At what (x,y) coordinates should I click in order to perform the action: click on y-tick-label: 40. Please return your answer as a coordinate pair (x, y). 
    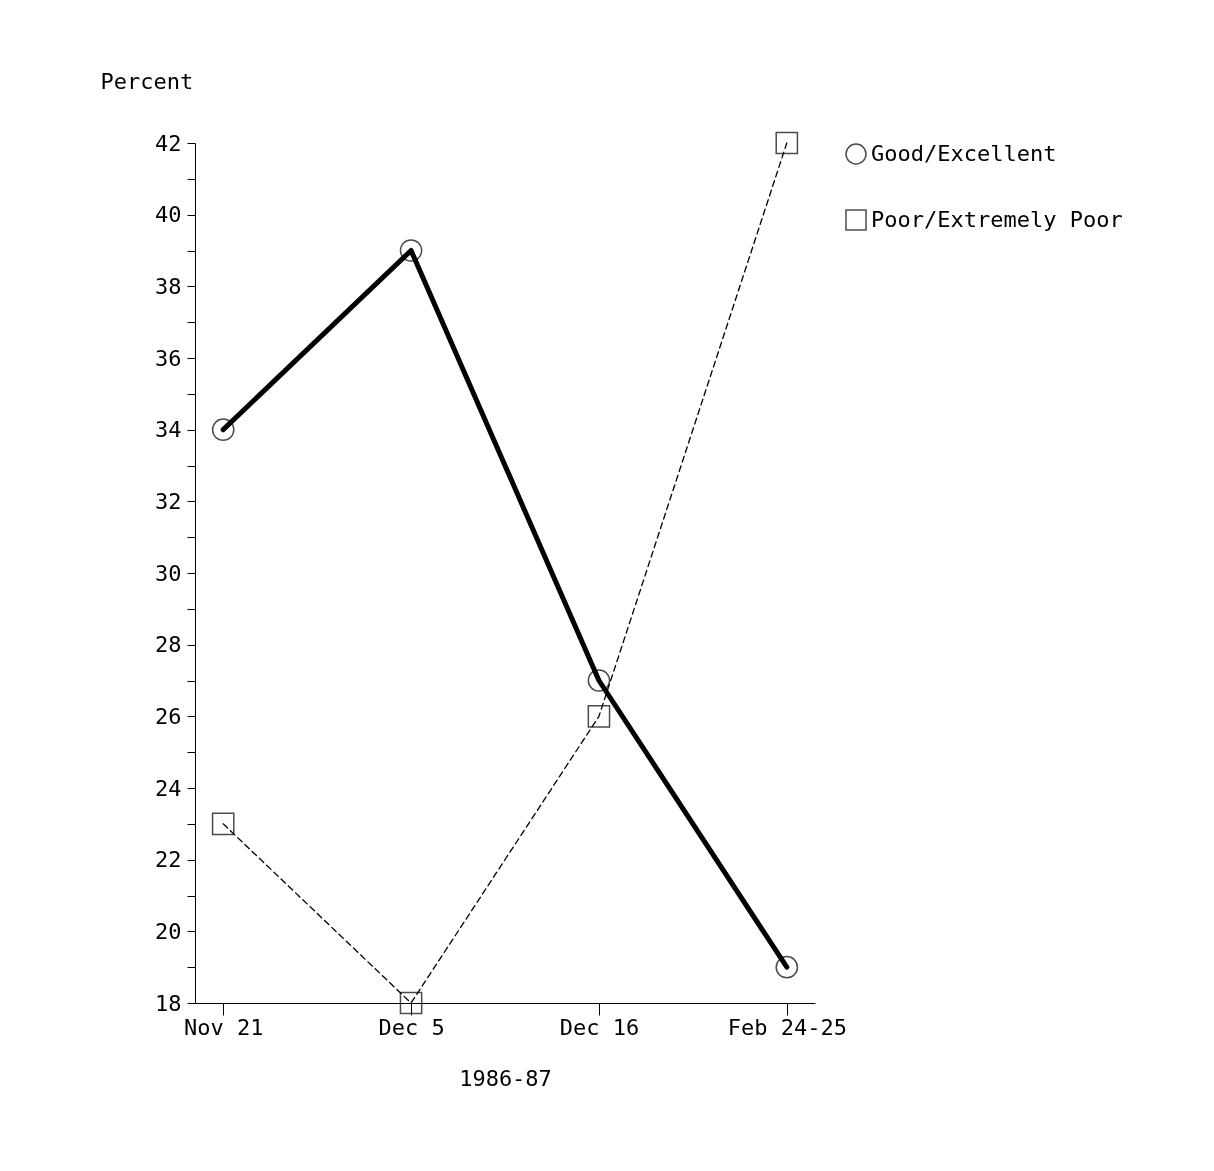
    Looking at the image, I should click on (168, 215).